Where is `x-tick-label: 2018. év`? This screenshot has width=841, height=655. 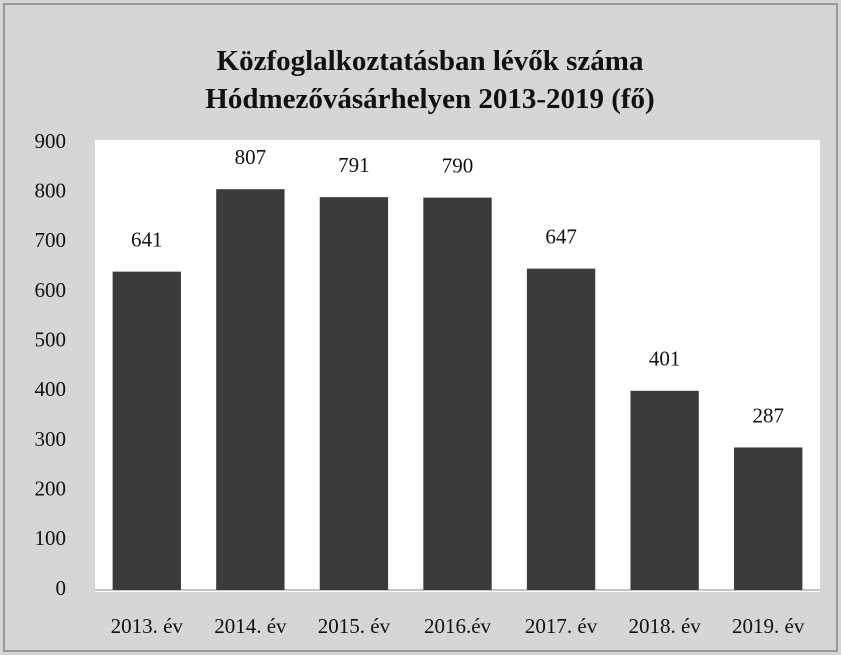
x-tick-label: 2018. év is located at coordinates (664, 626).